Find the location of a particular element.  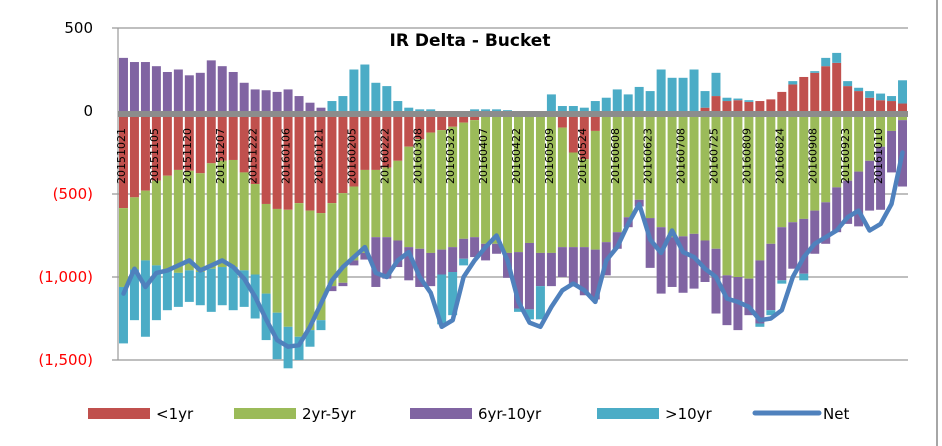

x-tick-label: 20160422 is located at coordinates (516, 156).